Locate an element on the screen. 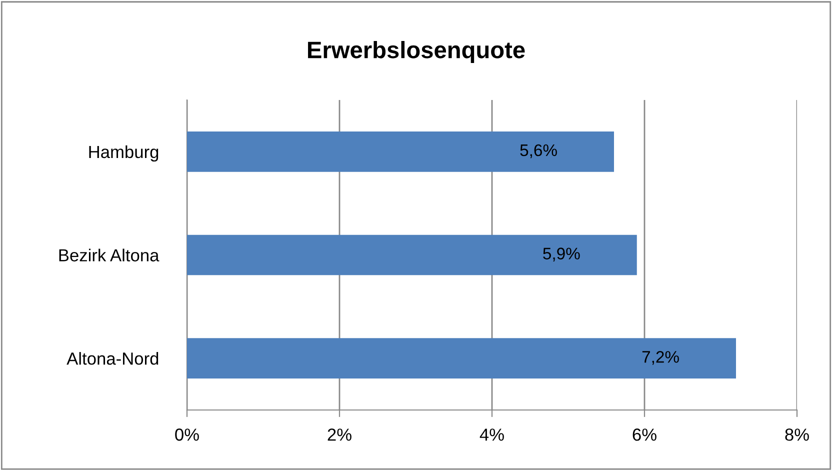 The height and width of the screenshot is (470, 832). chart-title: Erwerbslosenquote is located at coordinates (416, 52).